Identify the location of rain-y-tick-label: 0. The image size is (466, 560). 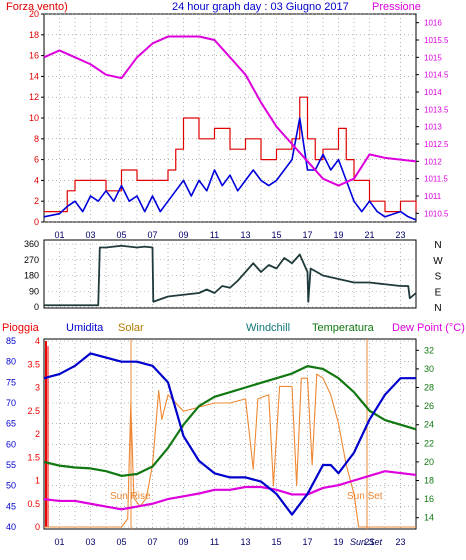
(37, 527).